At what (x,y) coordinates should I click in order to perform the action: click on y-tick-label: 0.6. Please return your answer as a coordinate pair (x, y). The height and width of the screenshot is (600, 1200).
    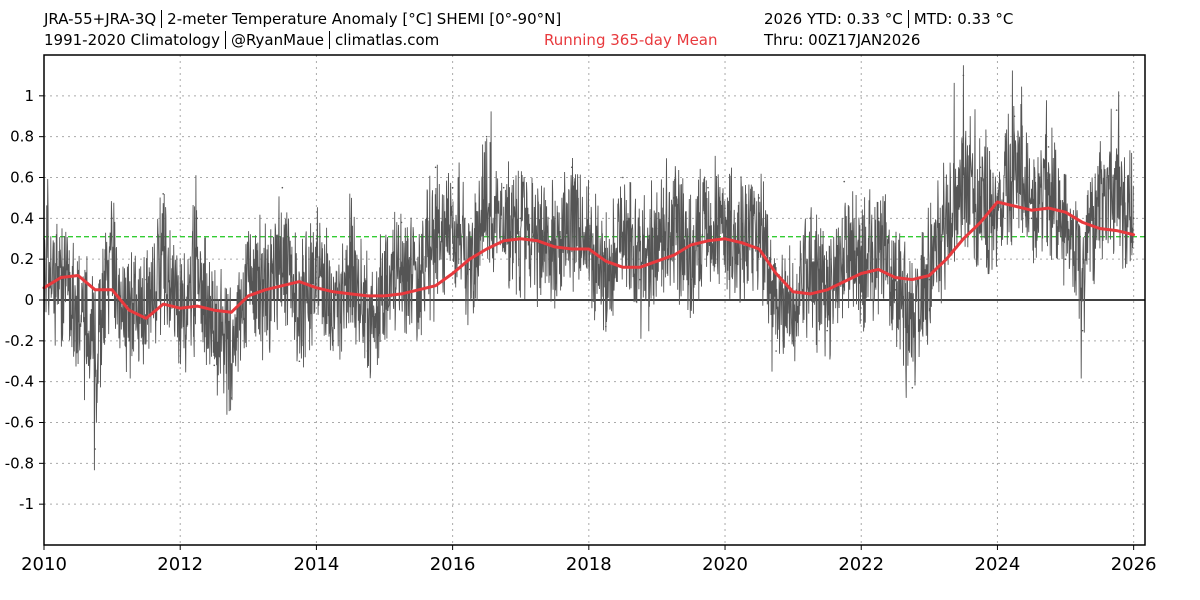
    Looking at the image, I should click on (22, 178).